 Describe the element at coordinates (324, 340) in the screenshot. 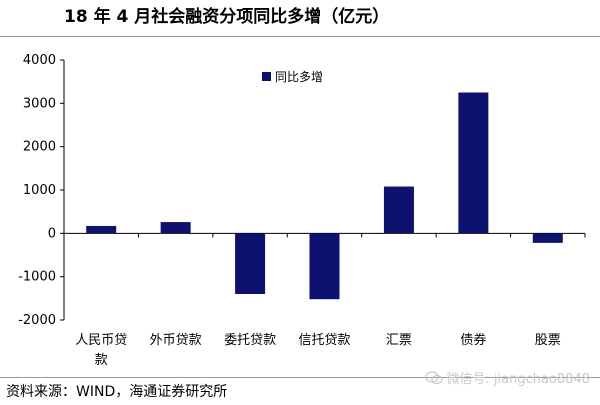

I see `x-category-label: 信托贷款` at that location.